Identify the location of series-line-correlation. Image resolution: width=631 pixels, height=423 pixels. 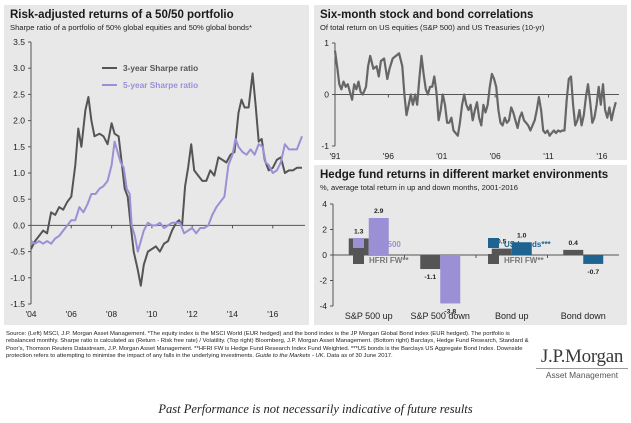
(475, 93).